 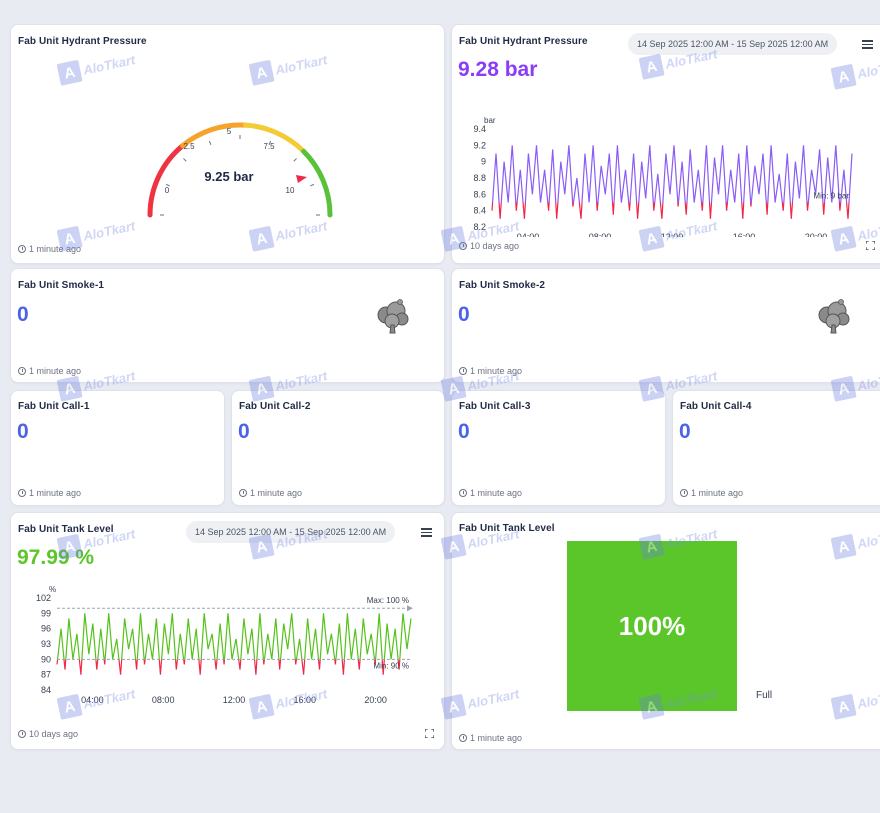 What do you see at coordinates (229, 131) in the screenshot?
I see `gauge-tick-label: 5` at bounding box center [229, 131].